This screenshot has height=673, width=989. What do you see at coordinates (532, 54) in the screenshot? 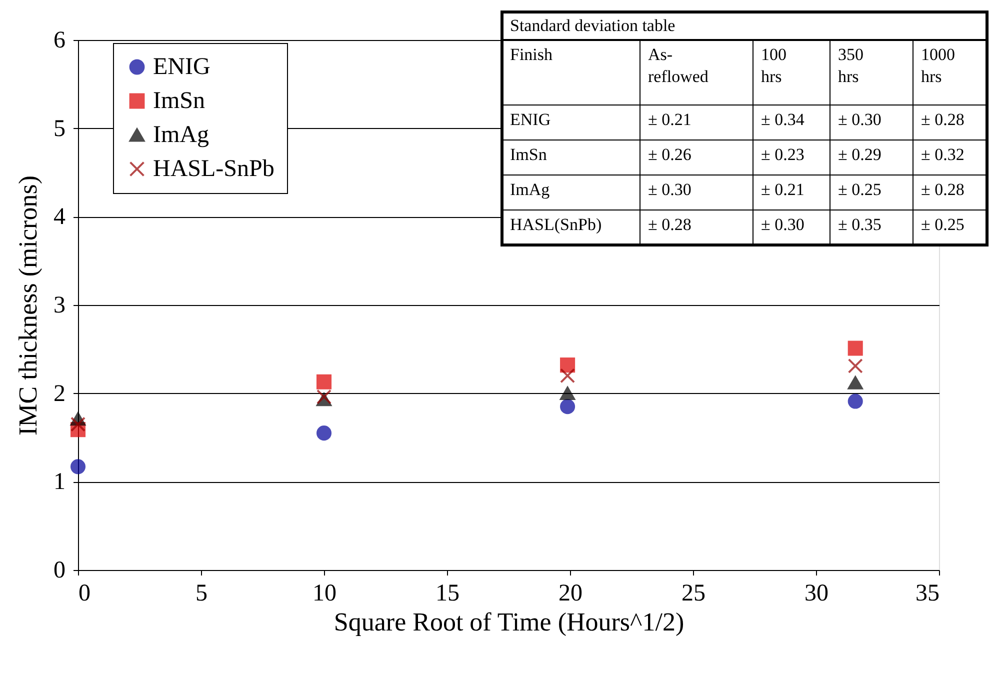
I see `annotation: Finish` at bounding box center [532, 54].